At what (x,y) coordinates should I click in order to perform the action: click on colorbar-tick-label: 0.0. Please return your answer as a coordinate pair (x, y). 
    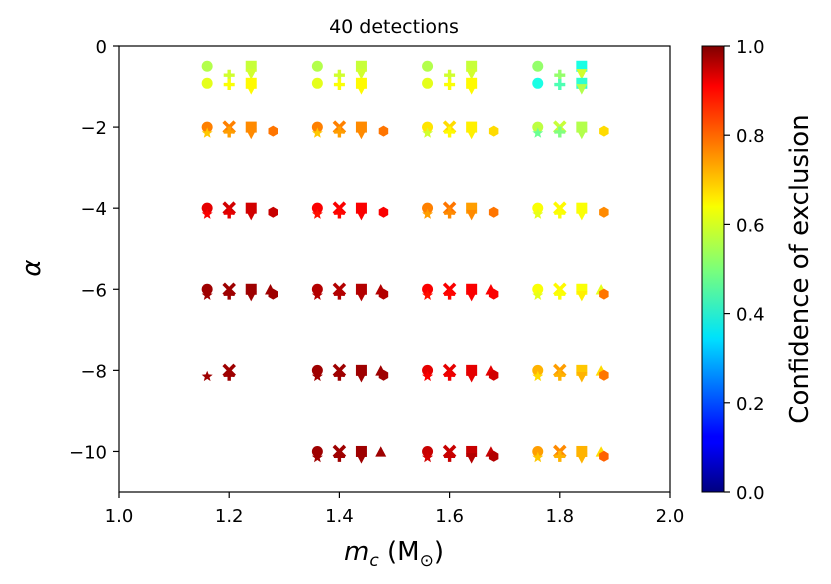
    Looking at the image, I should click on (750, 493).